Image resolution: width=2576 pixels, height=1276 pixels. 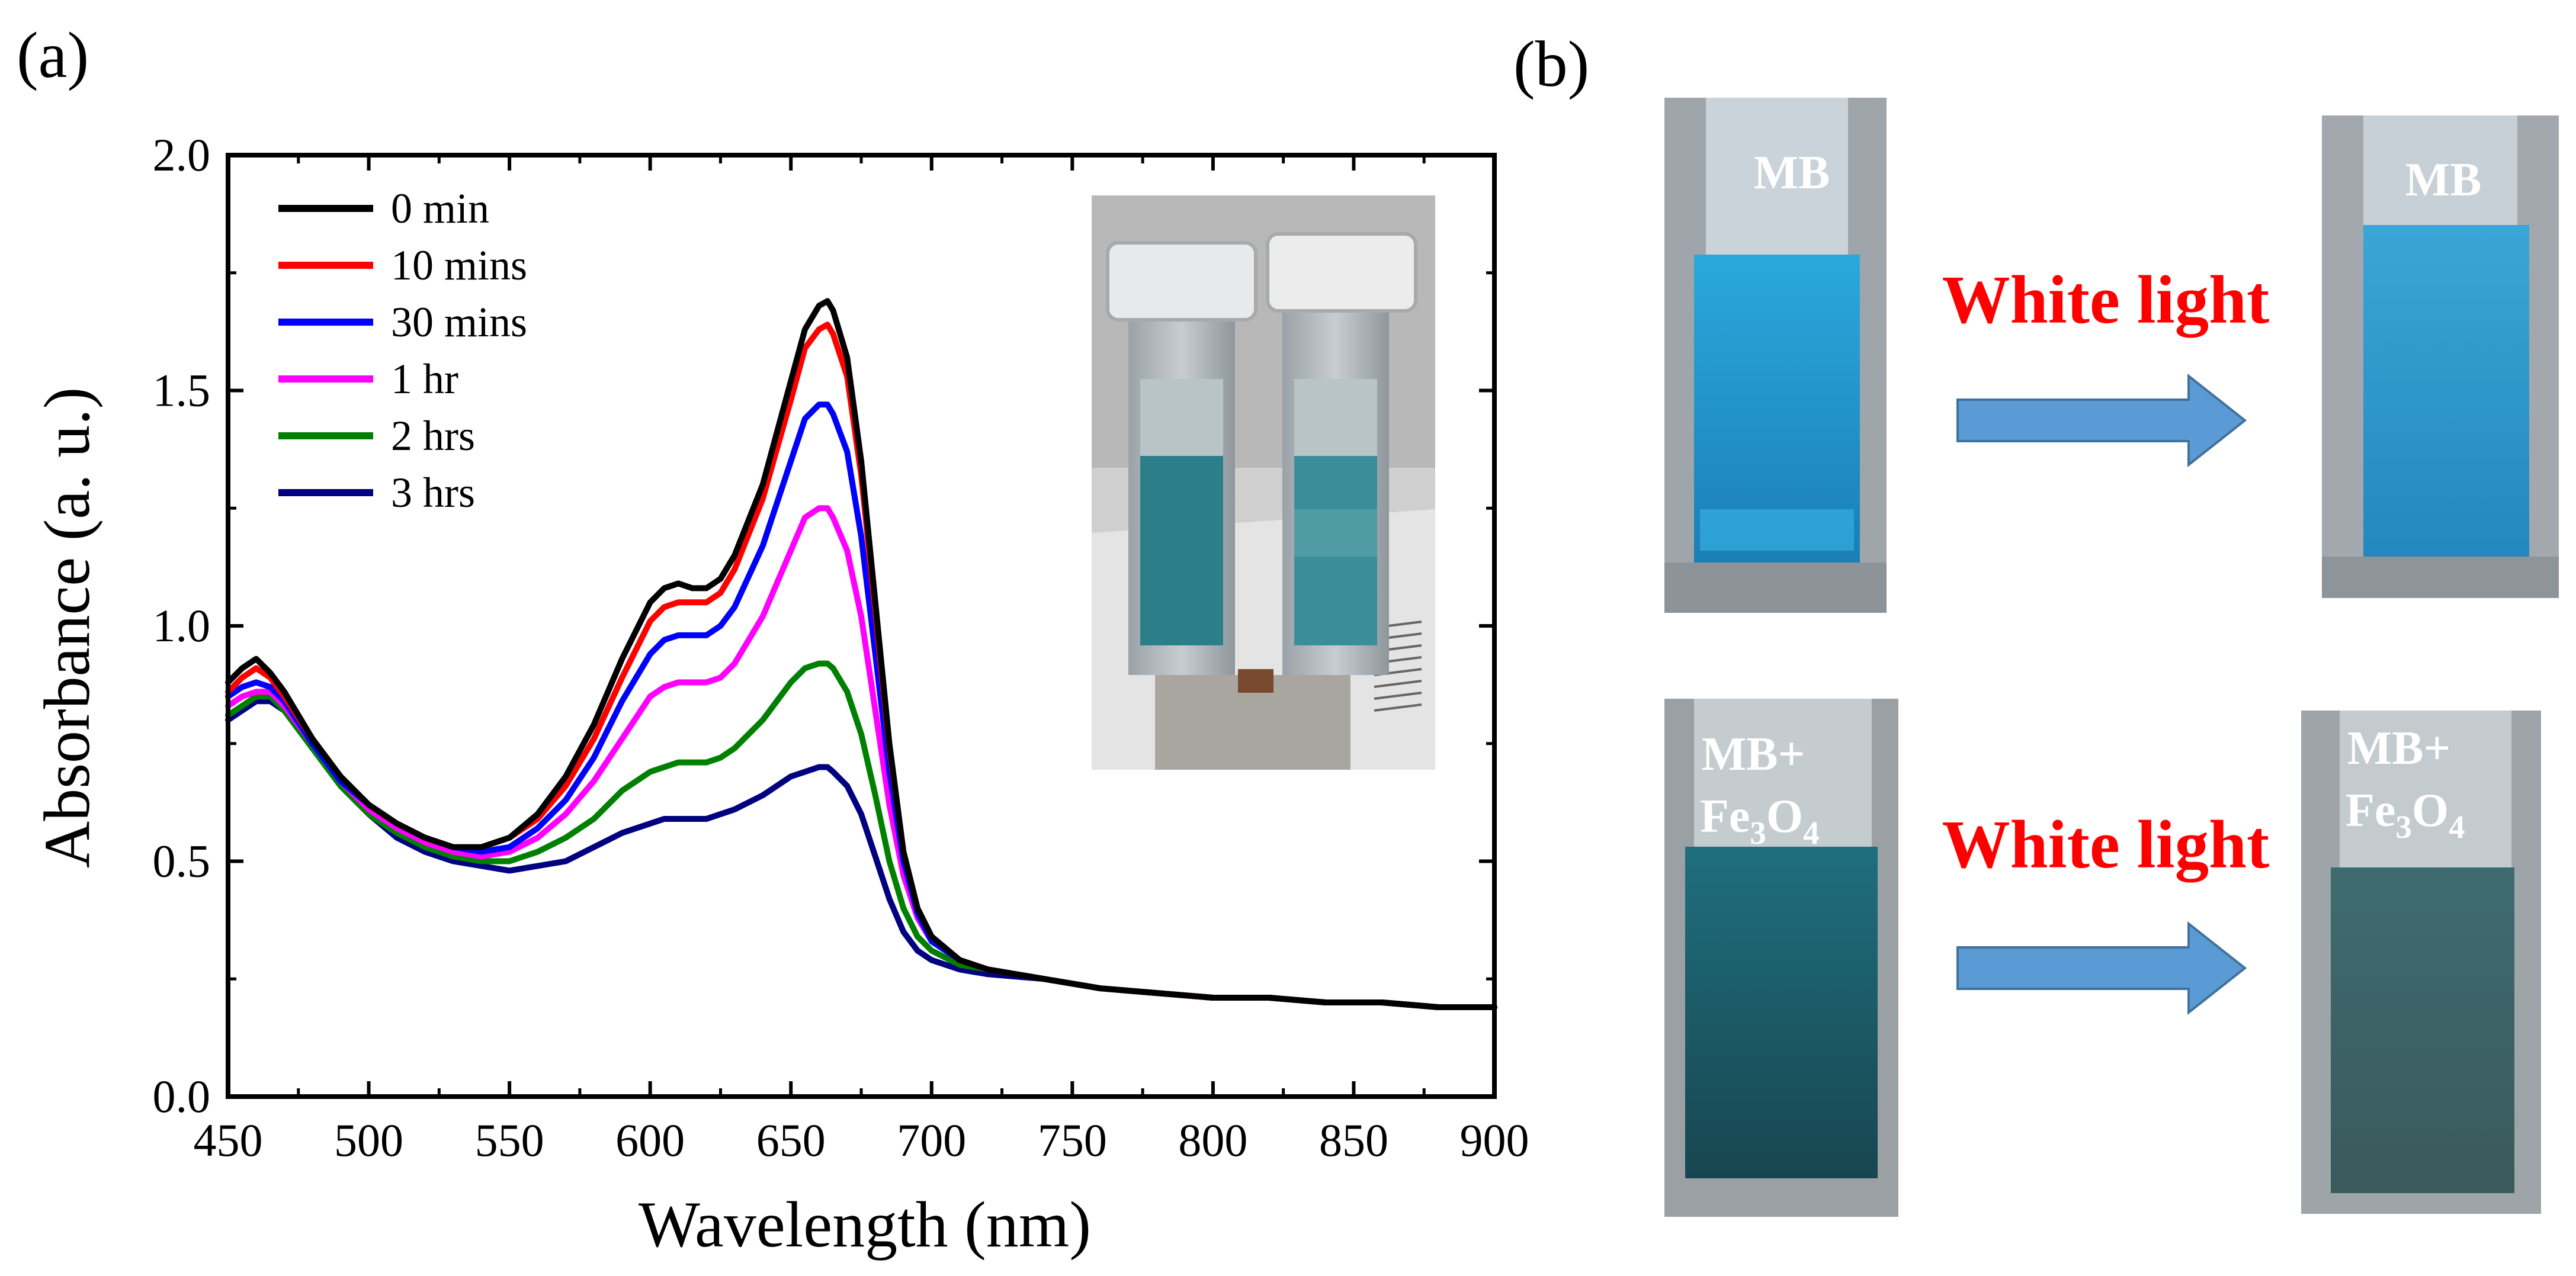 I want to click on photo-mb-before: MB, so click(x=1775, y=356).